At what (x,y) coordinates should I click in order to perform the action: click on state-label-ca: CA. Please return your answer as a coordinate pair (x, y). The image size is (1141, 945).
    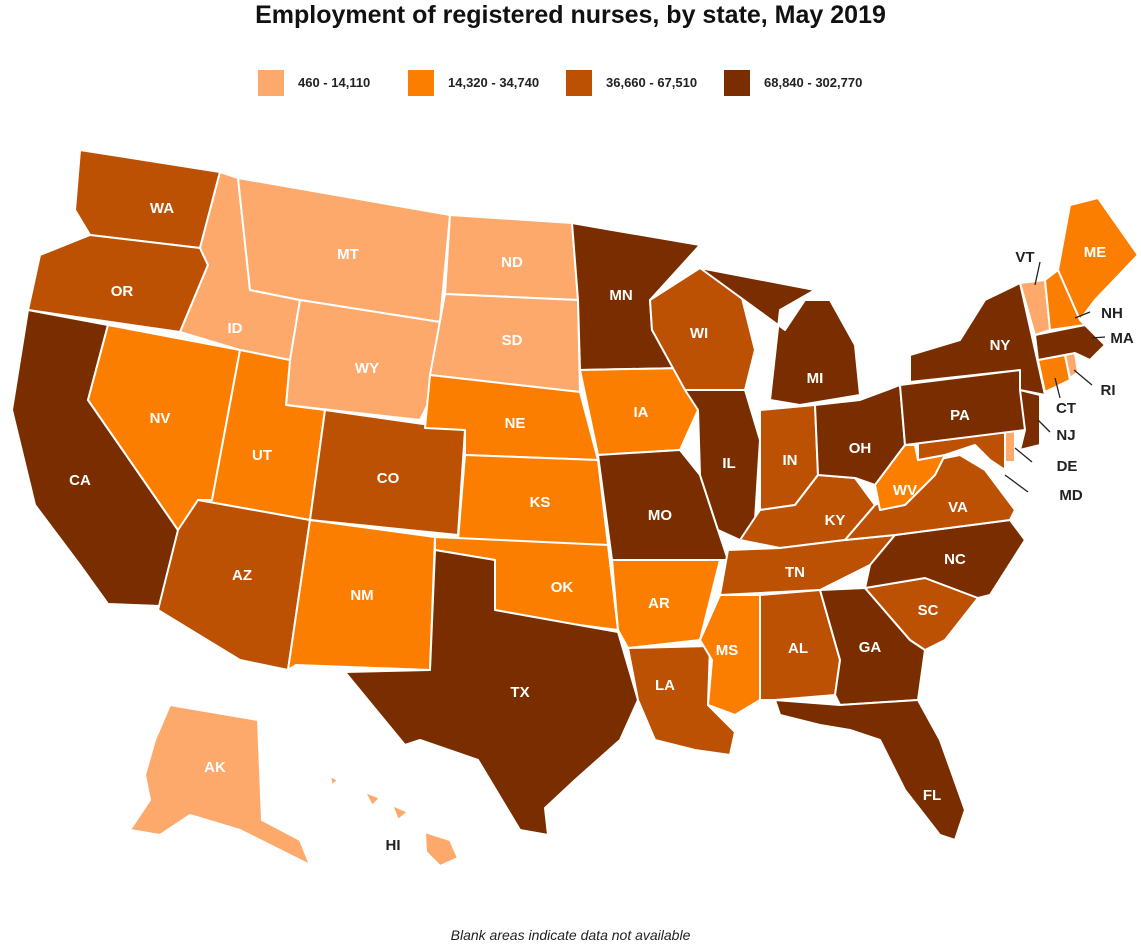
    Looking at the image, I should click on (80, 480).